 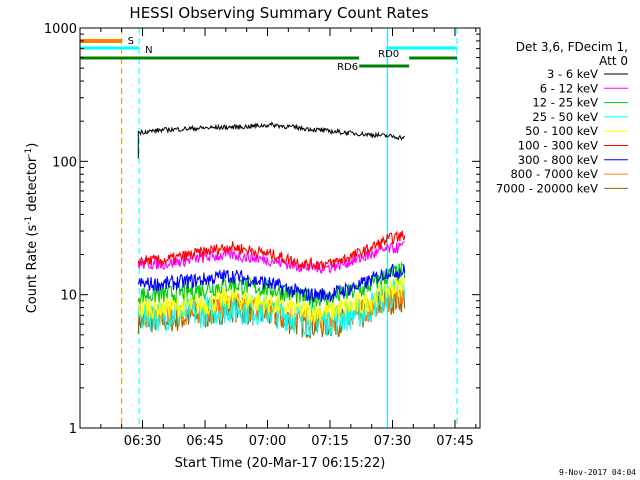 I want to click on legend-label-2: 12 - 25 keV, so click(x=565, y=103).